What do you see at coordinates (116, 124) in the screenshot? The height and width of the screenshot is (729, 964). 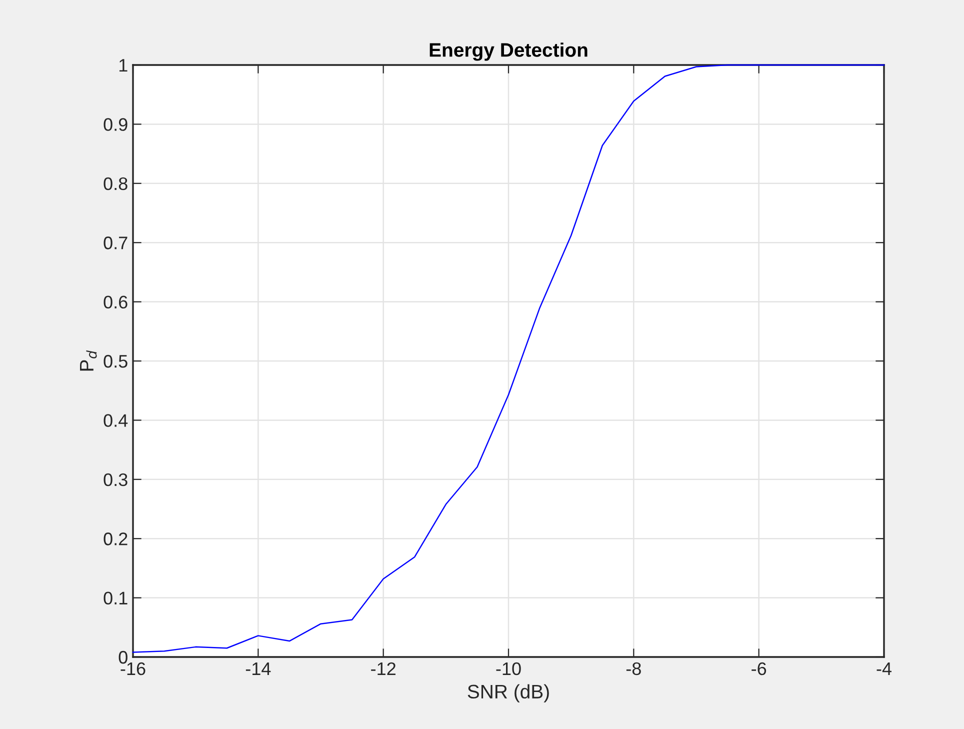 I see `y-tick-label: 0.9` at bounding box center [116, 124].